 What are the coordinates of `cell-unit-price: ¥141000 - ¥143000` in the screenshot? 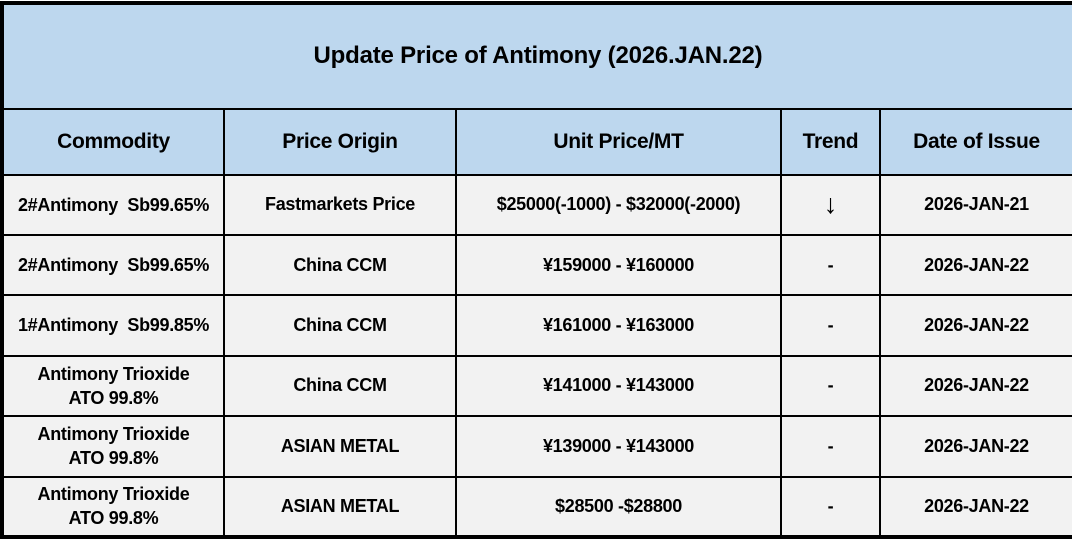 It's located at (618, 386).